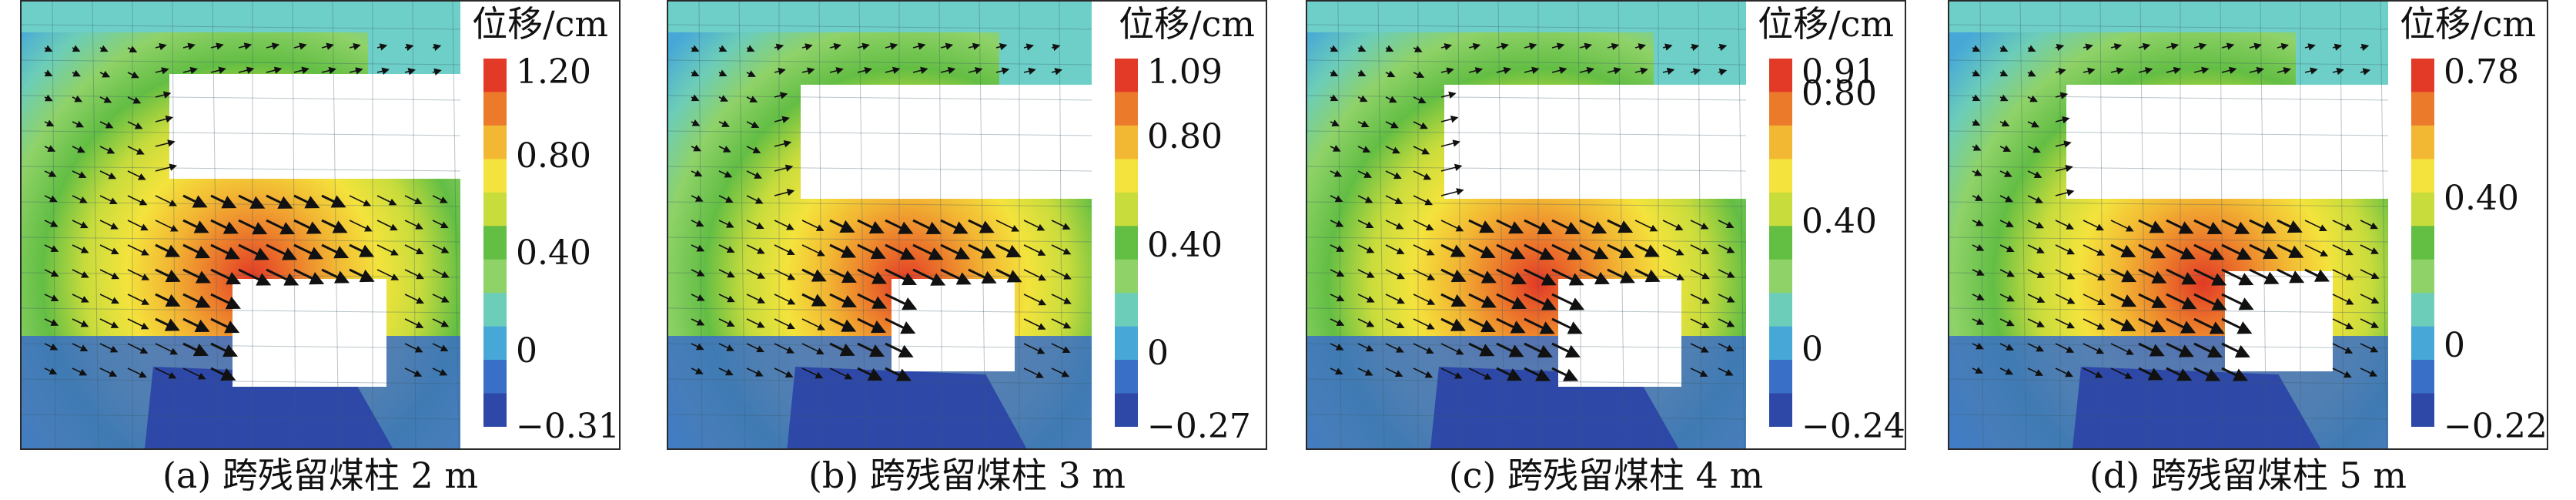  What do you see at coordinates (1185, 72) in the screenshot?
I see `colorbar-tick-label: 1.09` at bounding box center [1185, 72].